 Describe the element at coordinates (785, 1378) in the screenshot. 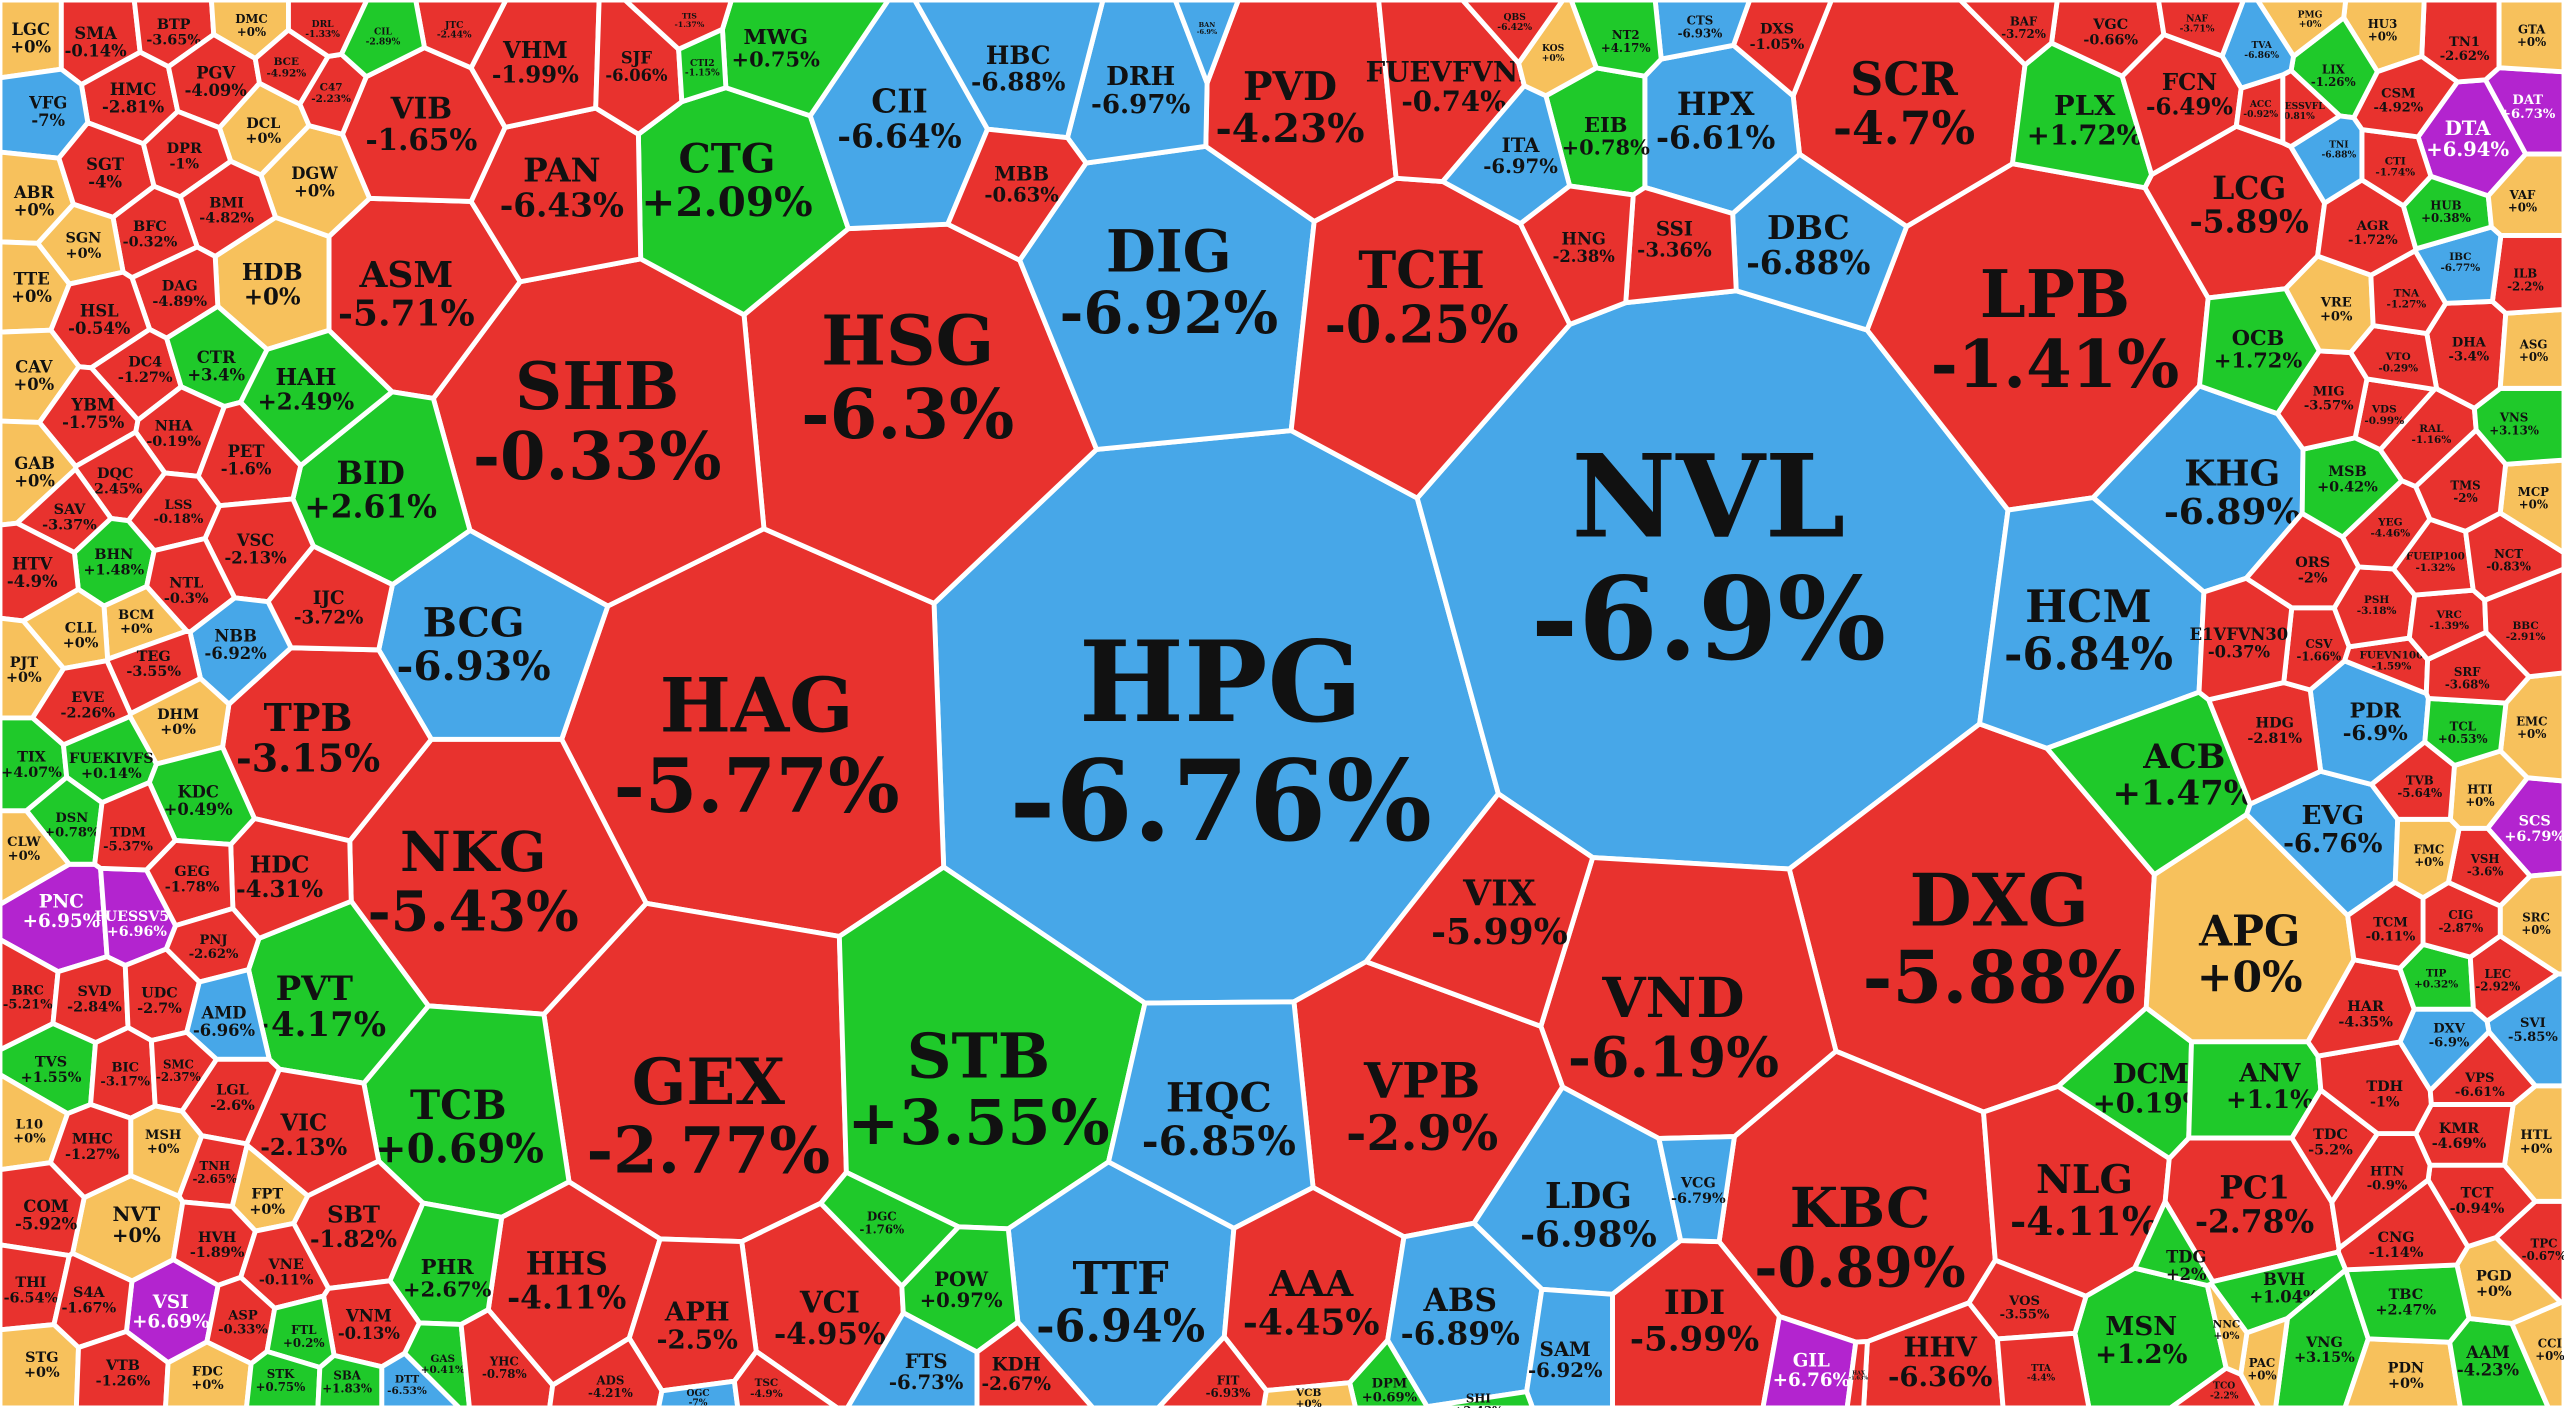

I see `cell-tsc: TSC-4.9%` at that location.